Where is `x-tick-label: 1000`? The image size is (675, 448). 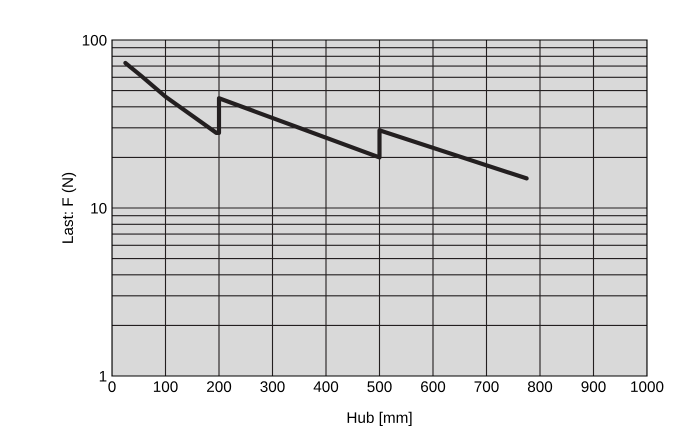
x-tick-label: 1000 is located at coordinates (647, 386).